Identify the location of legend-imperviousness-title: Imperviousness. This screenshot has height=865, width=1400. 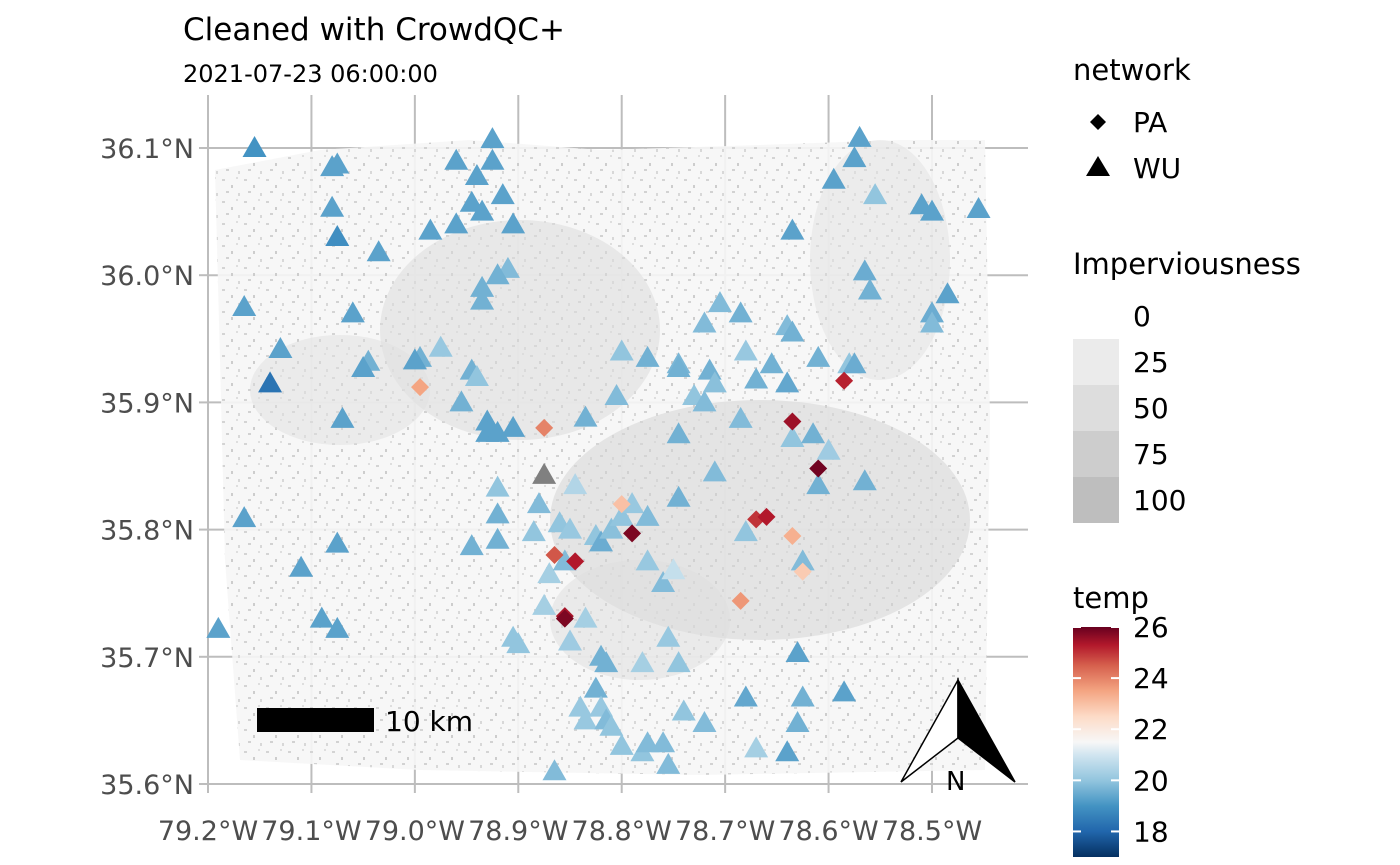
(1187, 264).